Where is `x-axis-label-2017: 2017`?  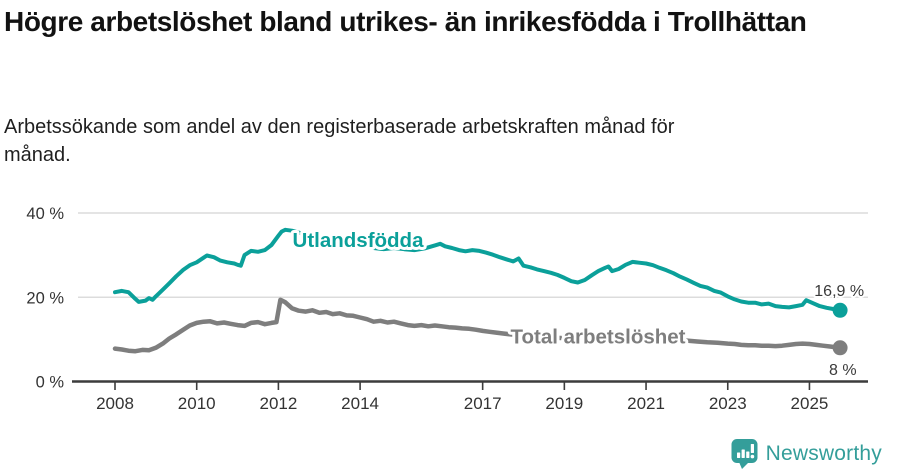 x-axis-label-2017: 2017 is located at coordinates (483, 403).